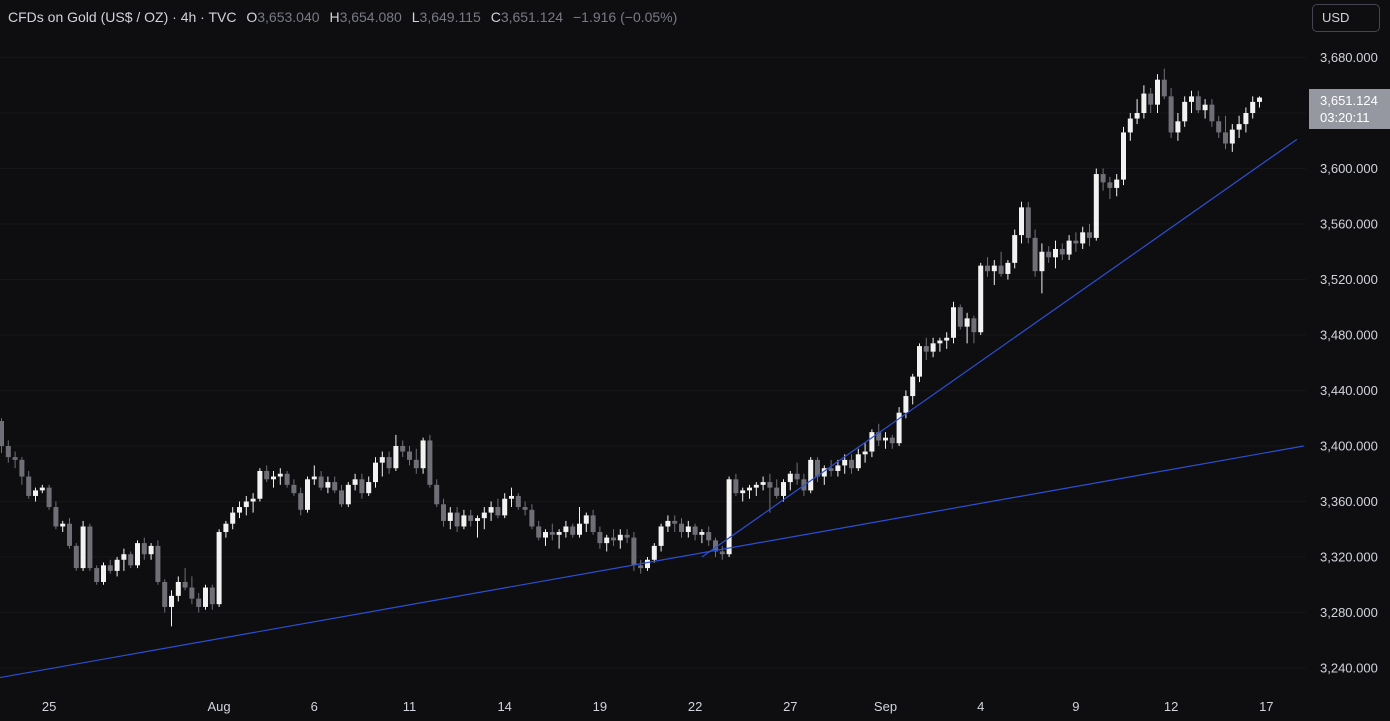 The height and width of the screenshot is (721, 1390). Describe the element at coordinates (1349, 557) in the screenshot. I see `price-tick-label: 3,320.000` at that location.